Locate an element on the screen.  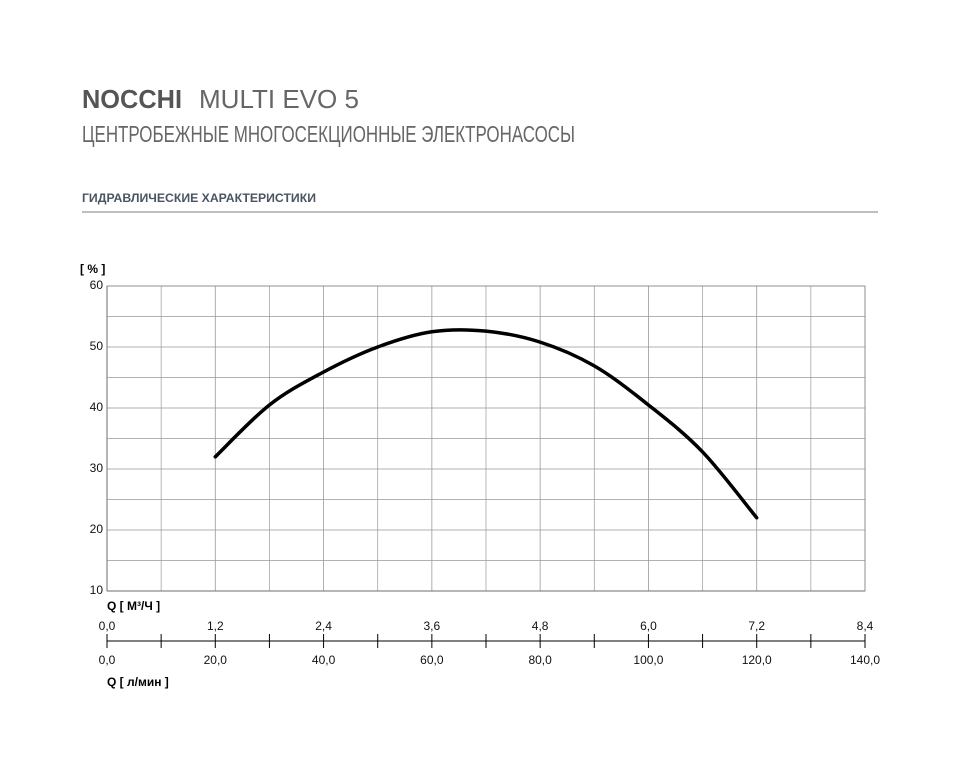
brand: NOCCHI is located at coordinates (132, 99).